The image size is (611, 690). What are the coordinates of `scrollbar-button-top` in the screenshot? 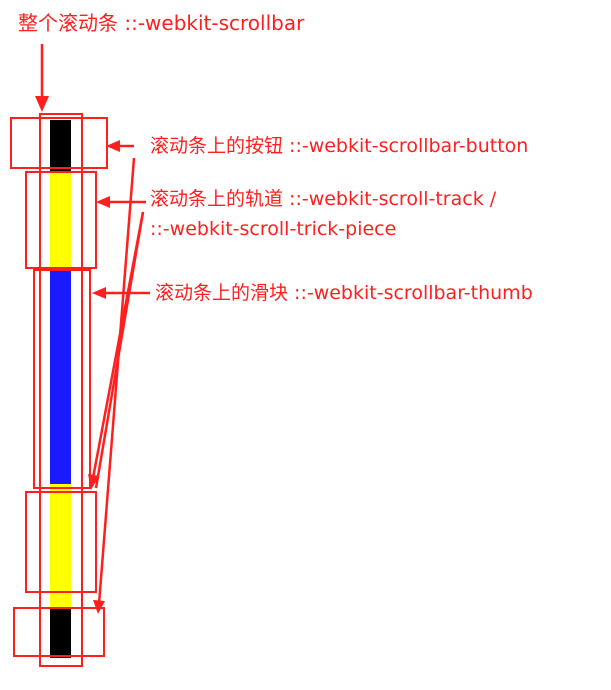 It's located at (60, 146).